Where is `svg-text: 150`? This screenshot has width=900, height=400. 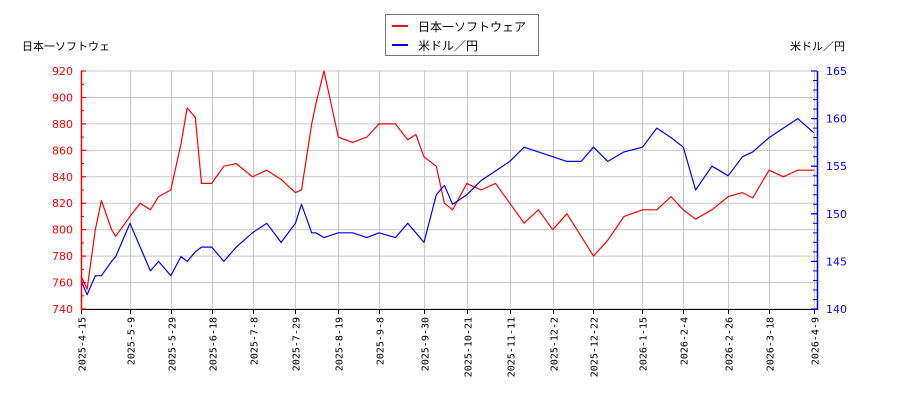
svg-text: 150 is located at coordinates (836, 214).